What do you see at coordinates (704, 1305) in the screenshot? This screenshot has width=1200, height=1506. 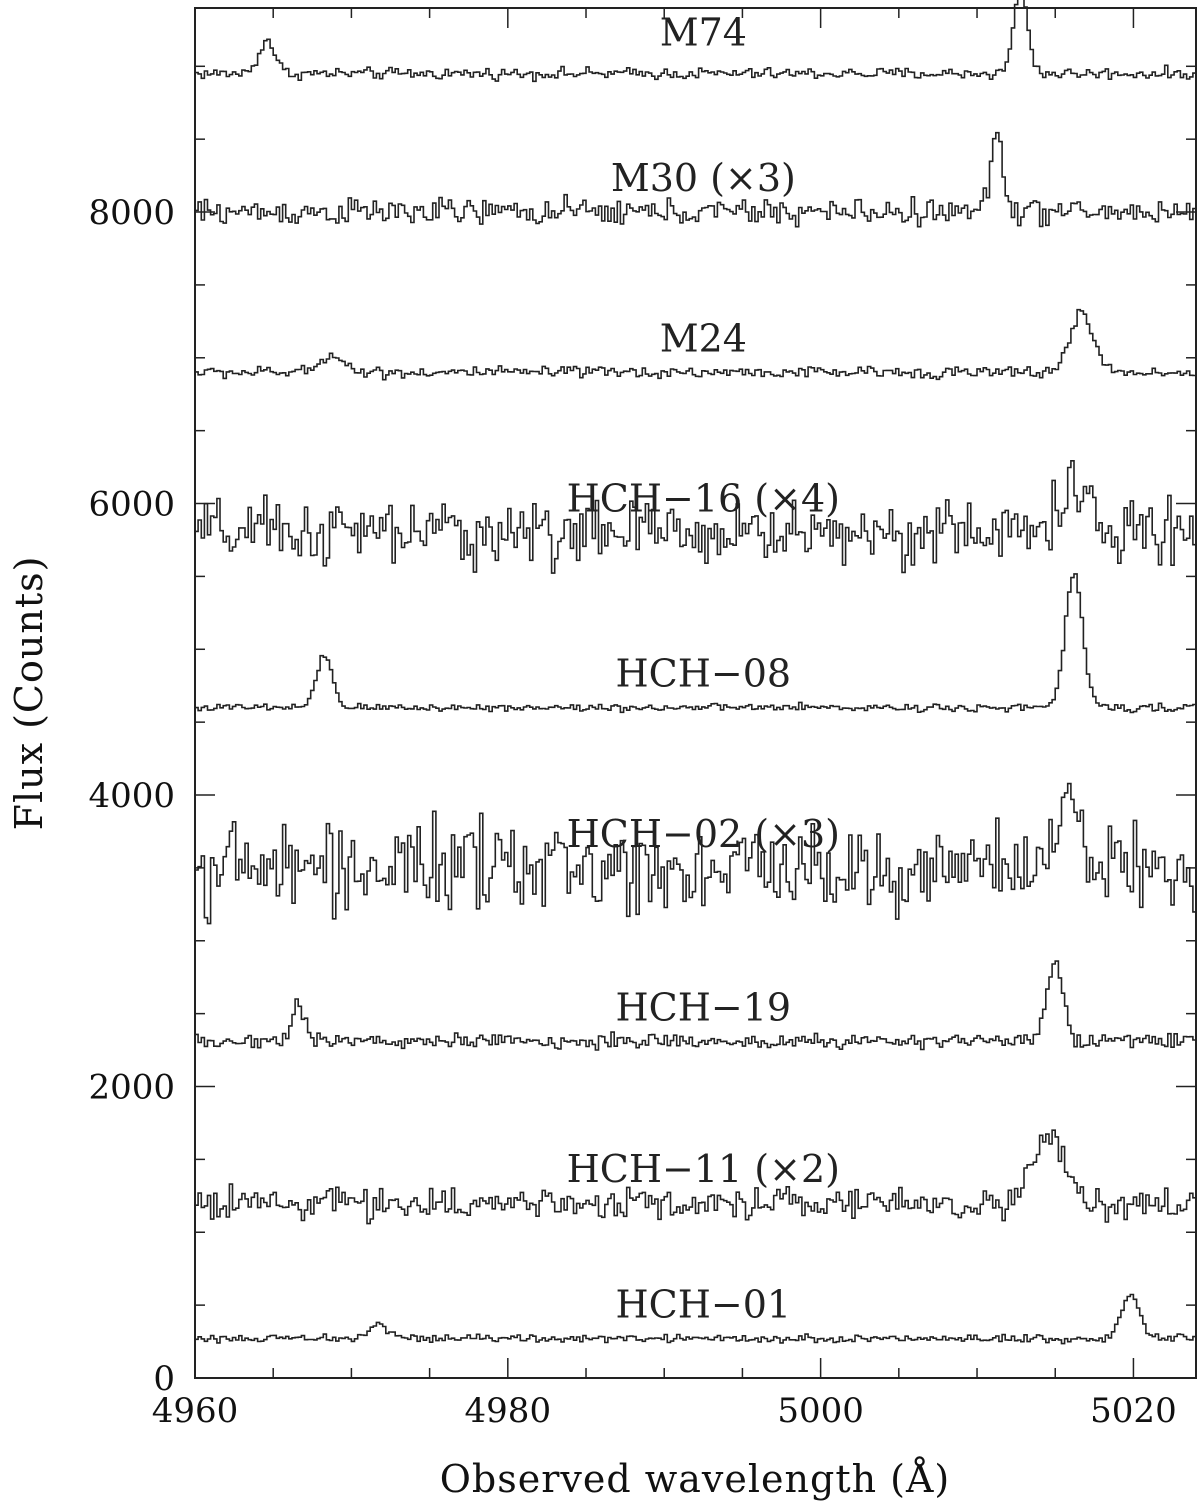 I see `series-label: HCH−01` at bounding box center [704, 1305].